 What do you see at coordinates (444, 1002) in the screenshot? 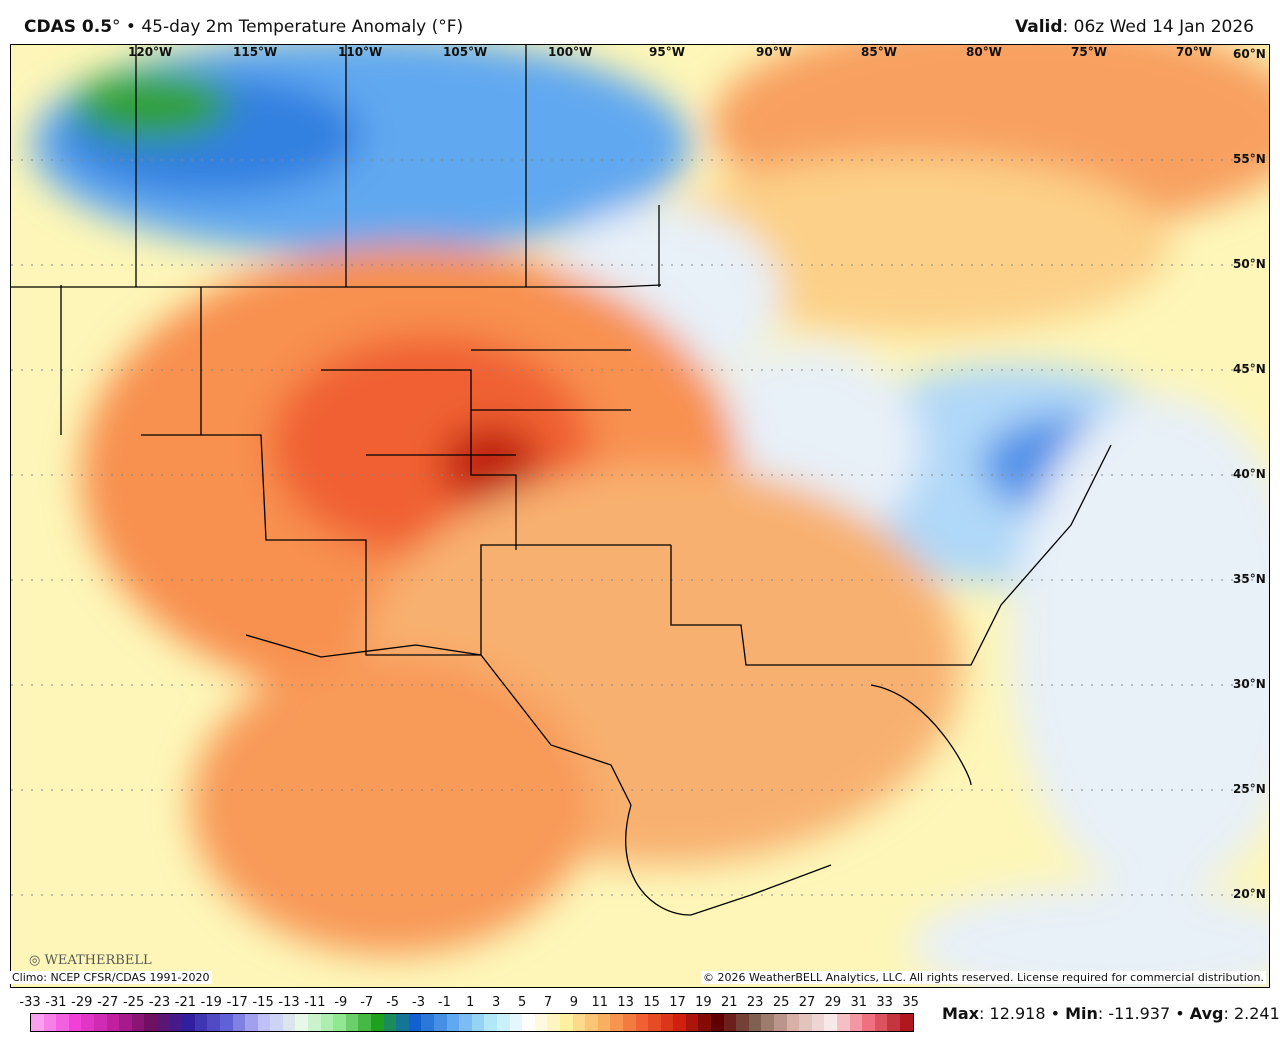
I see `colorbar-tick: -1` at bounding box center [444, 1002].